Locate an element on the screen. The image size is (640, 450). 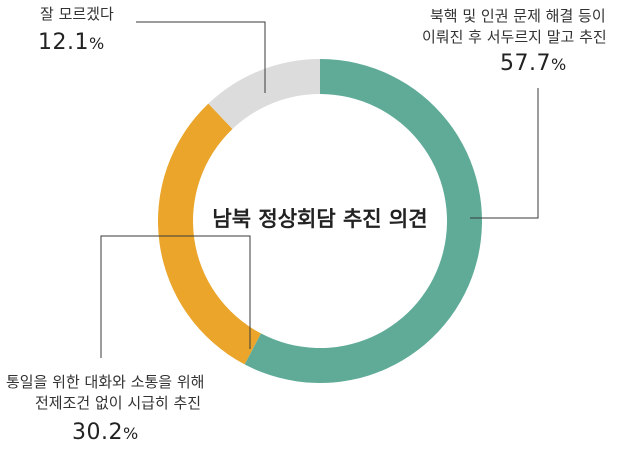
slice-label-1-line-2: 전제조건 없이 시급히 추진 is located at coordinates (118, 403).